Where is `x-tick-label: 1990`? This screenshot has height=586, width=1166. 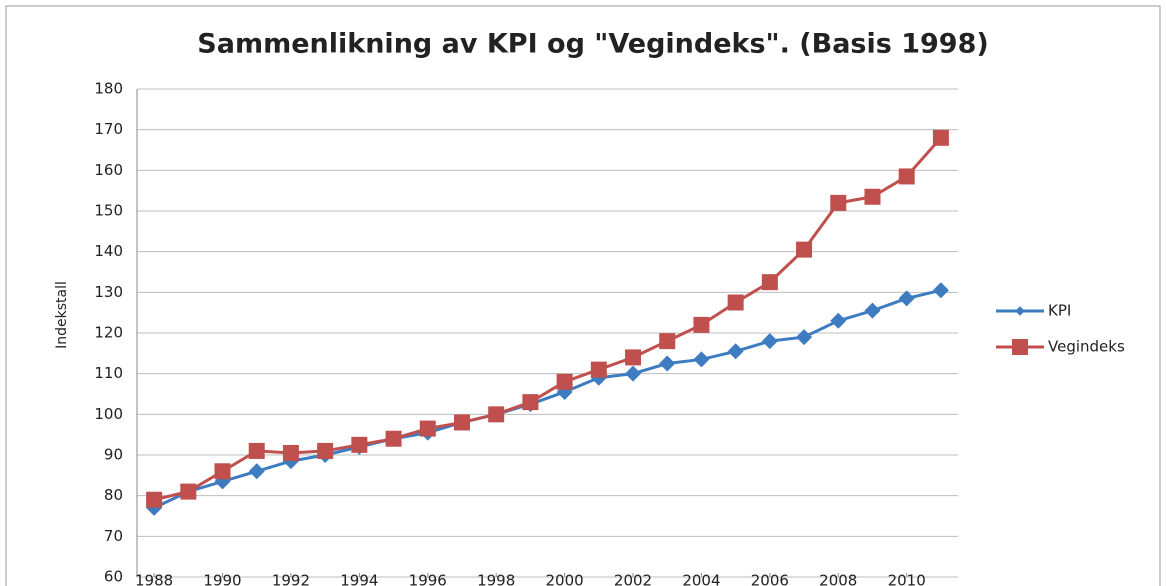
x-tick-label: 1990 is located at coordinates (222, 579).